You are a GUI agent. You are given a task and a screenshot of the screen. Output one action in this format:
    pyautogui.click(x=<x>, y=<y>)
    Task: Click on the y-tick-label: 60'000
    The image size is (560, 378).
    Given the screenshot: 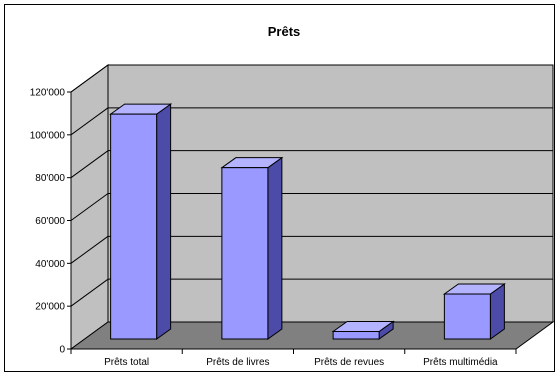 What is the action you would take?
    pyautogui.click(x=50, y=221)
    